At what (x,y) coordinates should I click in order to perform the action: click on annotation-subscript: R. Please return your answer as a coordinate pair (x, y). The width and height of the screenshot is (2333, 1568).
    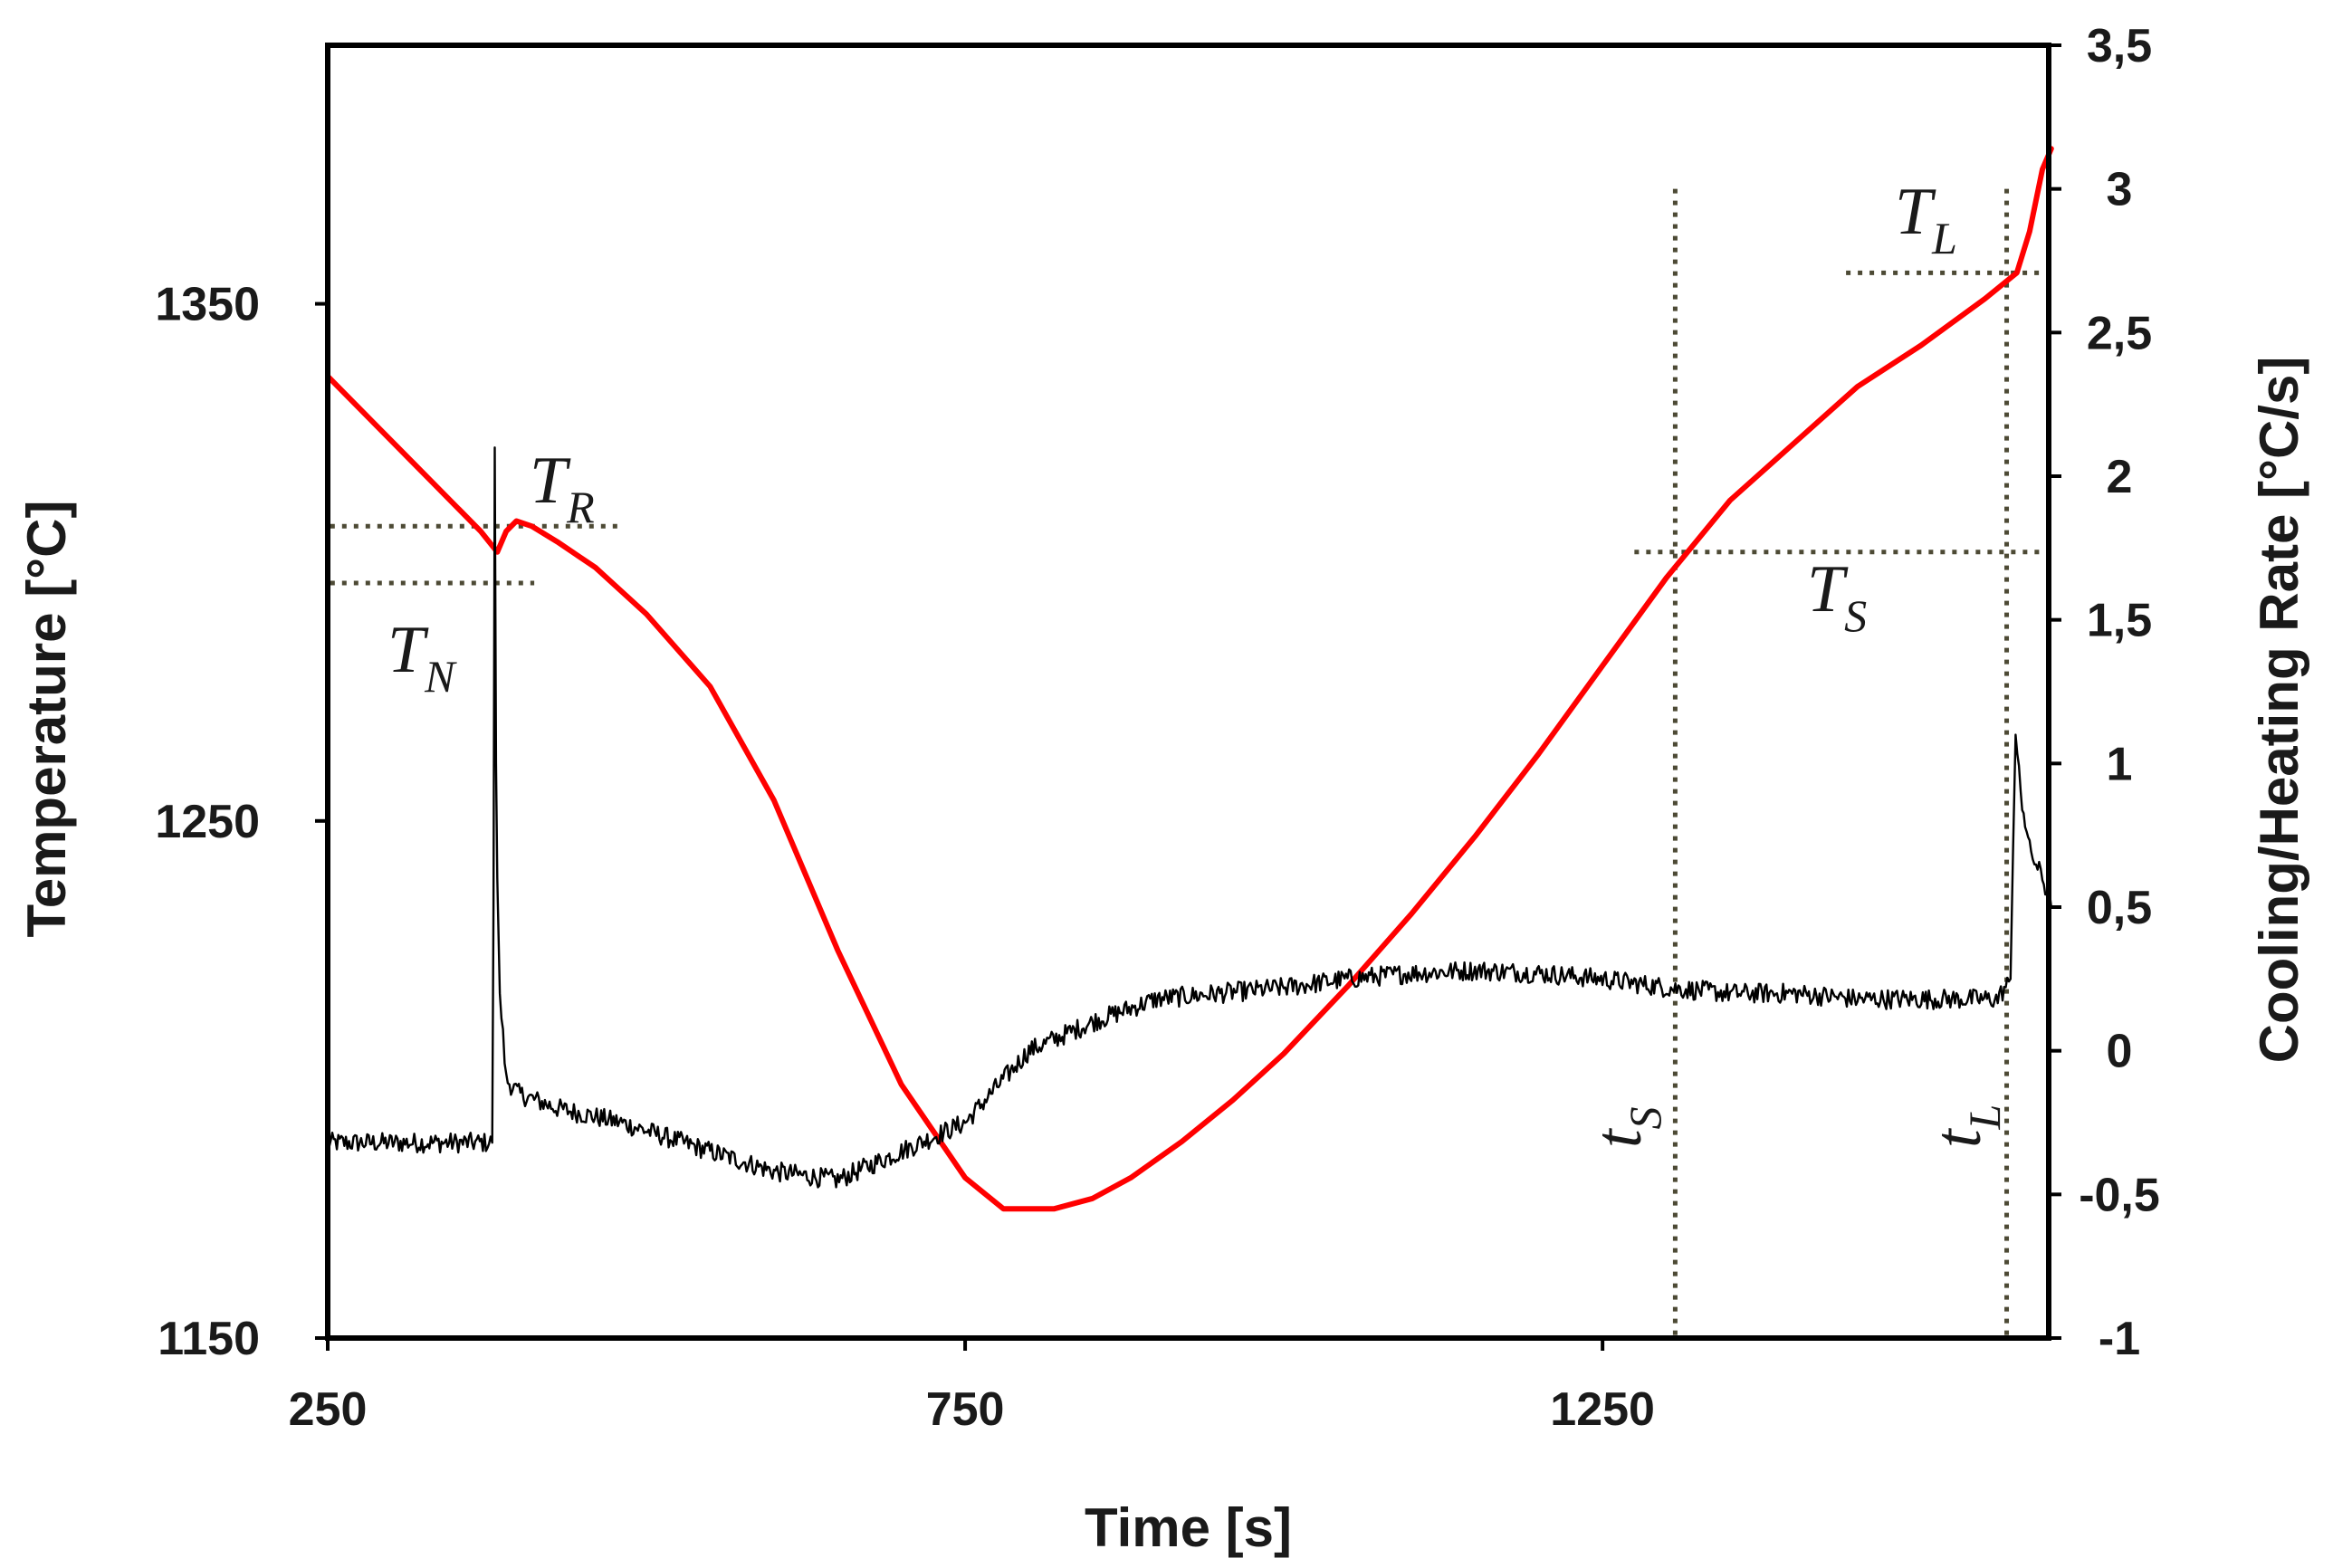
    Looking at the image, I should click on (580, 507).